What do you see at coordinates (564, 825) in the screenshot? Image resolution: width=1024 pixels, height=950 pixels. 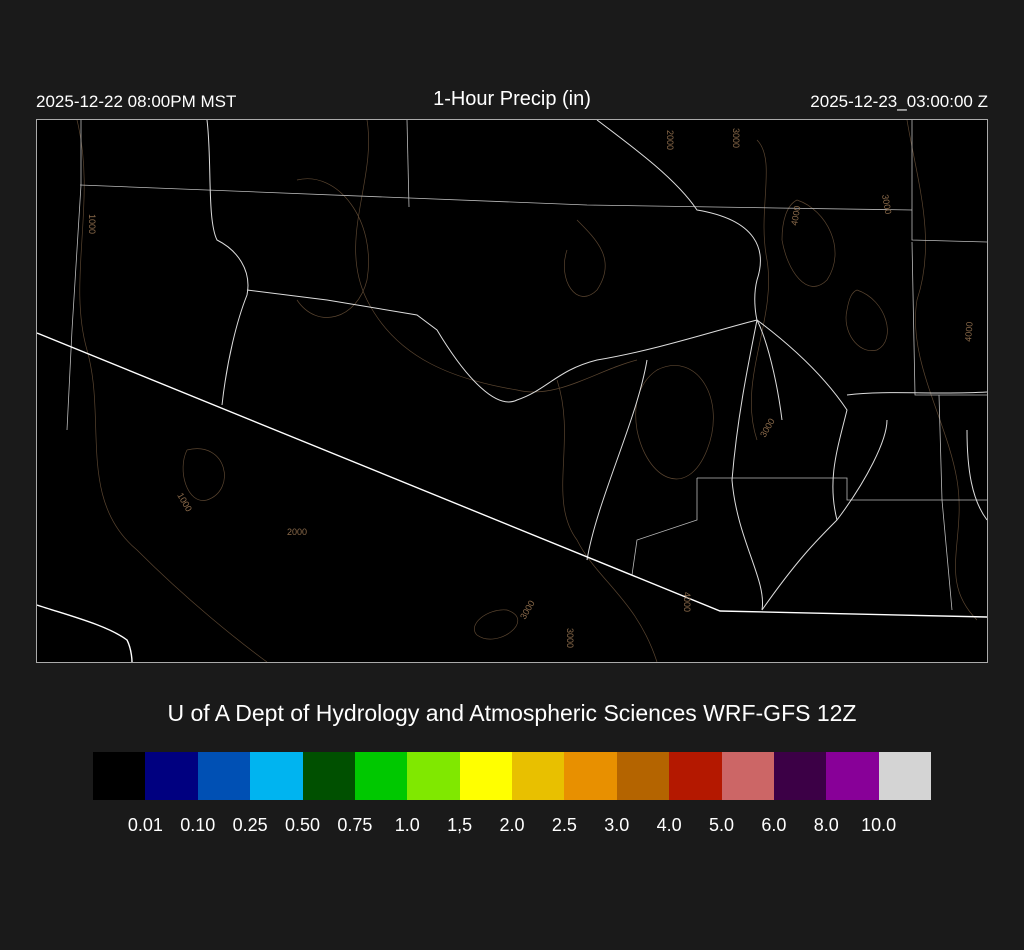 I see `colorbar-label: 2.5` at bounding box center [564, 825].